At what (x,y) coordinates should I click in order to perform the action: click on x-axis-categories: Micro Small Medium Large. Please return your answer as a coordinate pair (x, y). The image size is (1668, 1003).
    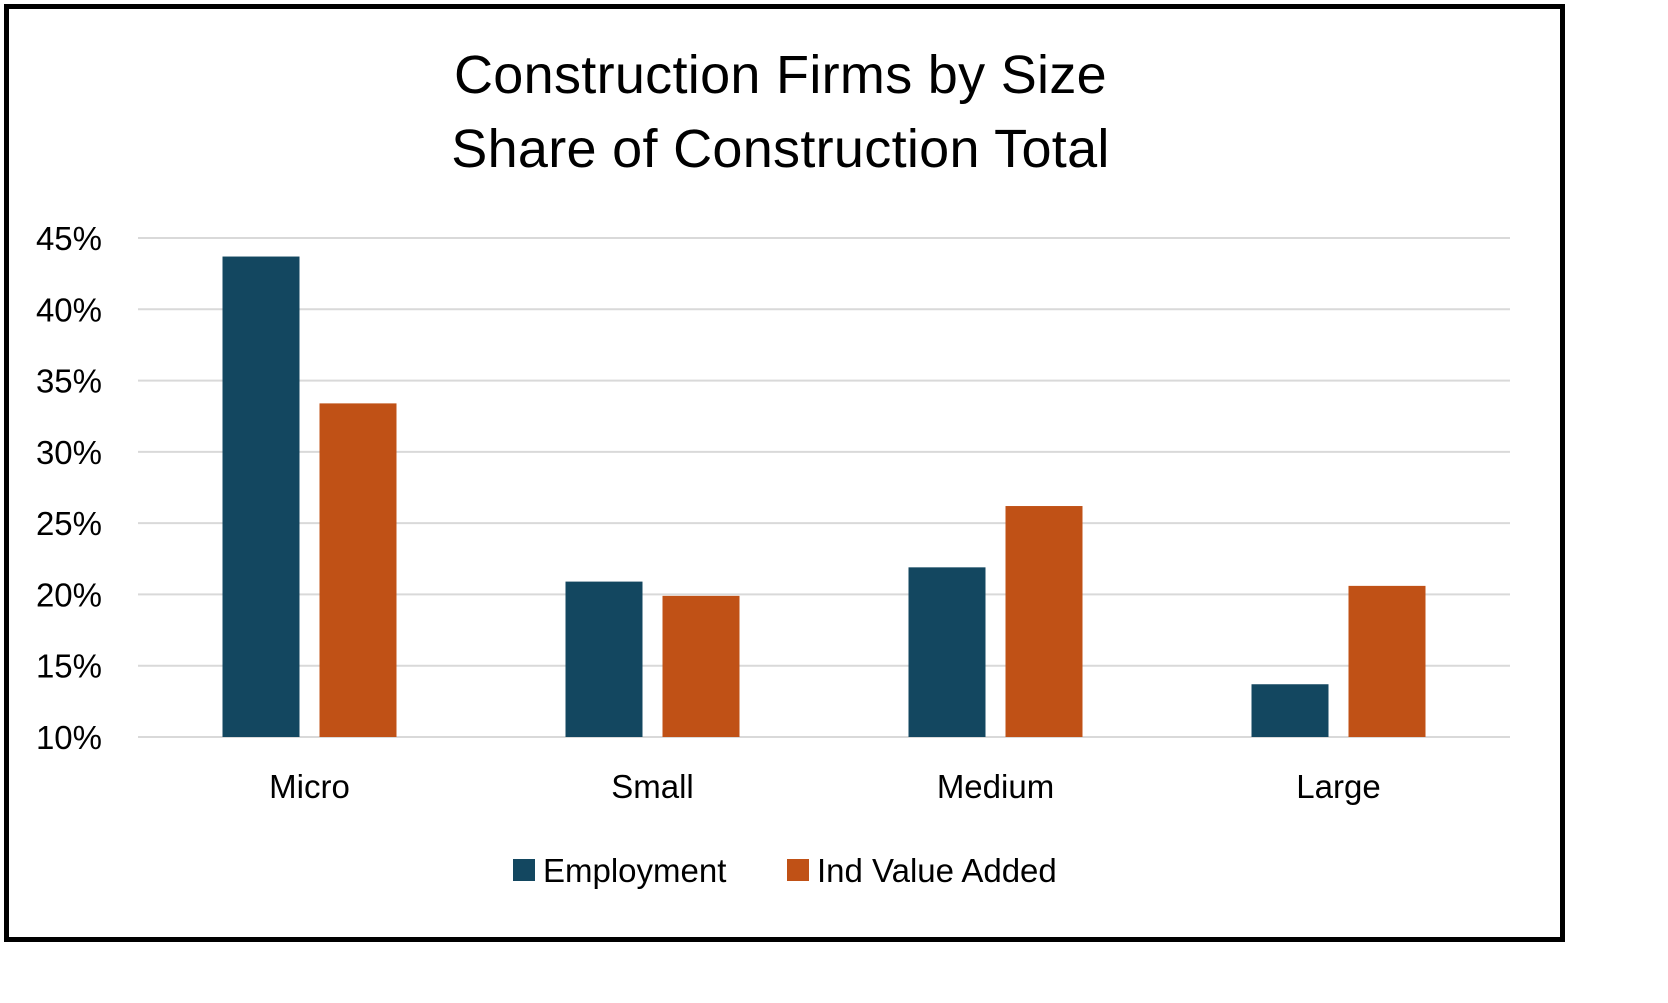
    Looking at the image, I should click on (825, 786).